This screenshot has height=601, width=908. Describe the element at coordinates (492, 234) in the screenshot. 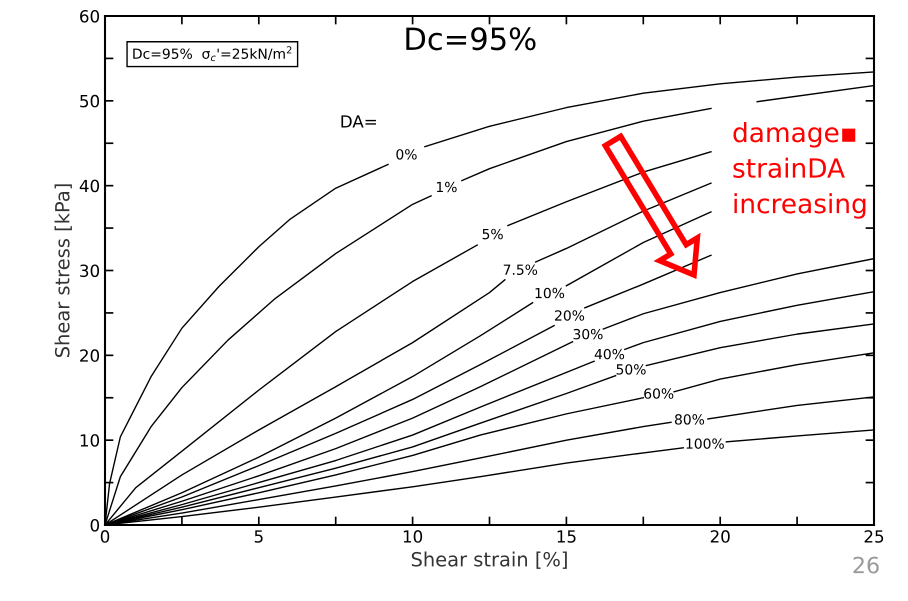

I see `series-label: 5%` at that location.